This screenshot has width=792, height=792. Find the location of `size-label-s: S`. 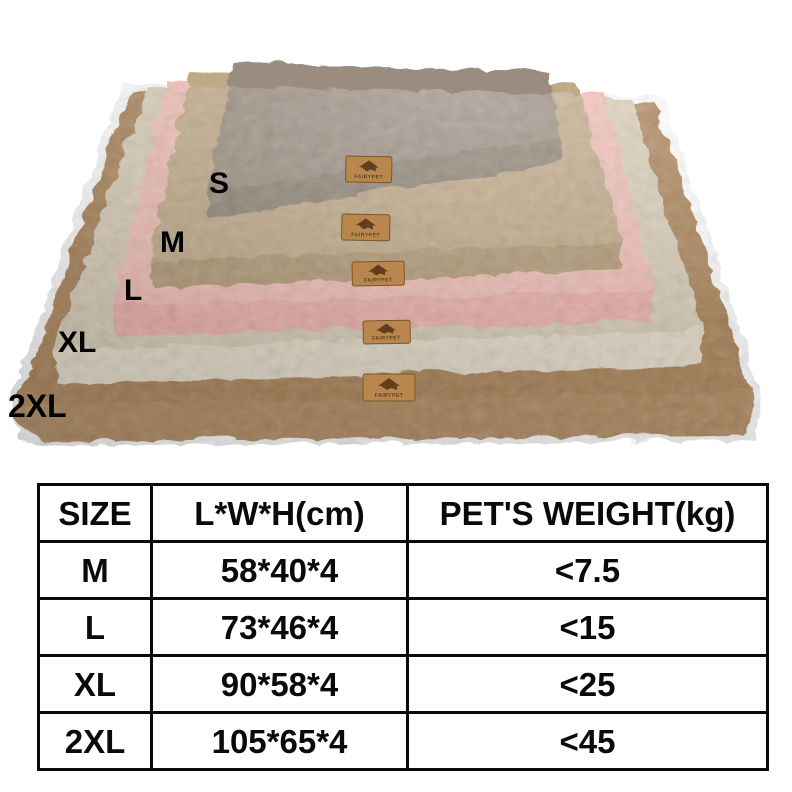

size-label-s: S is located at coordinates (219, 183).